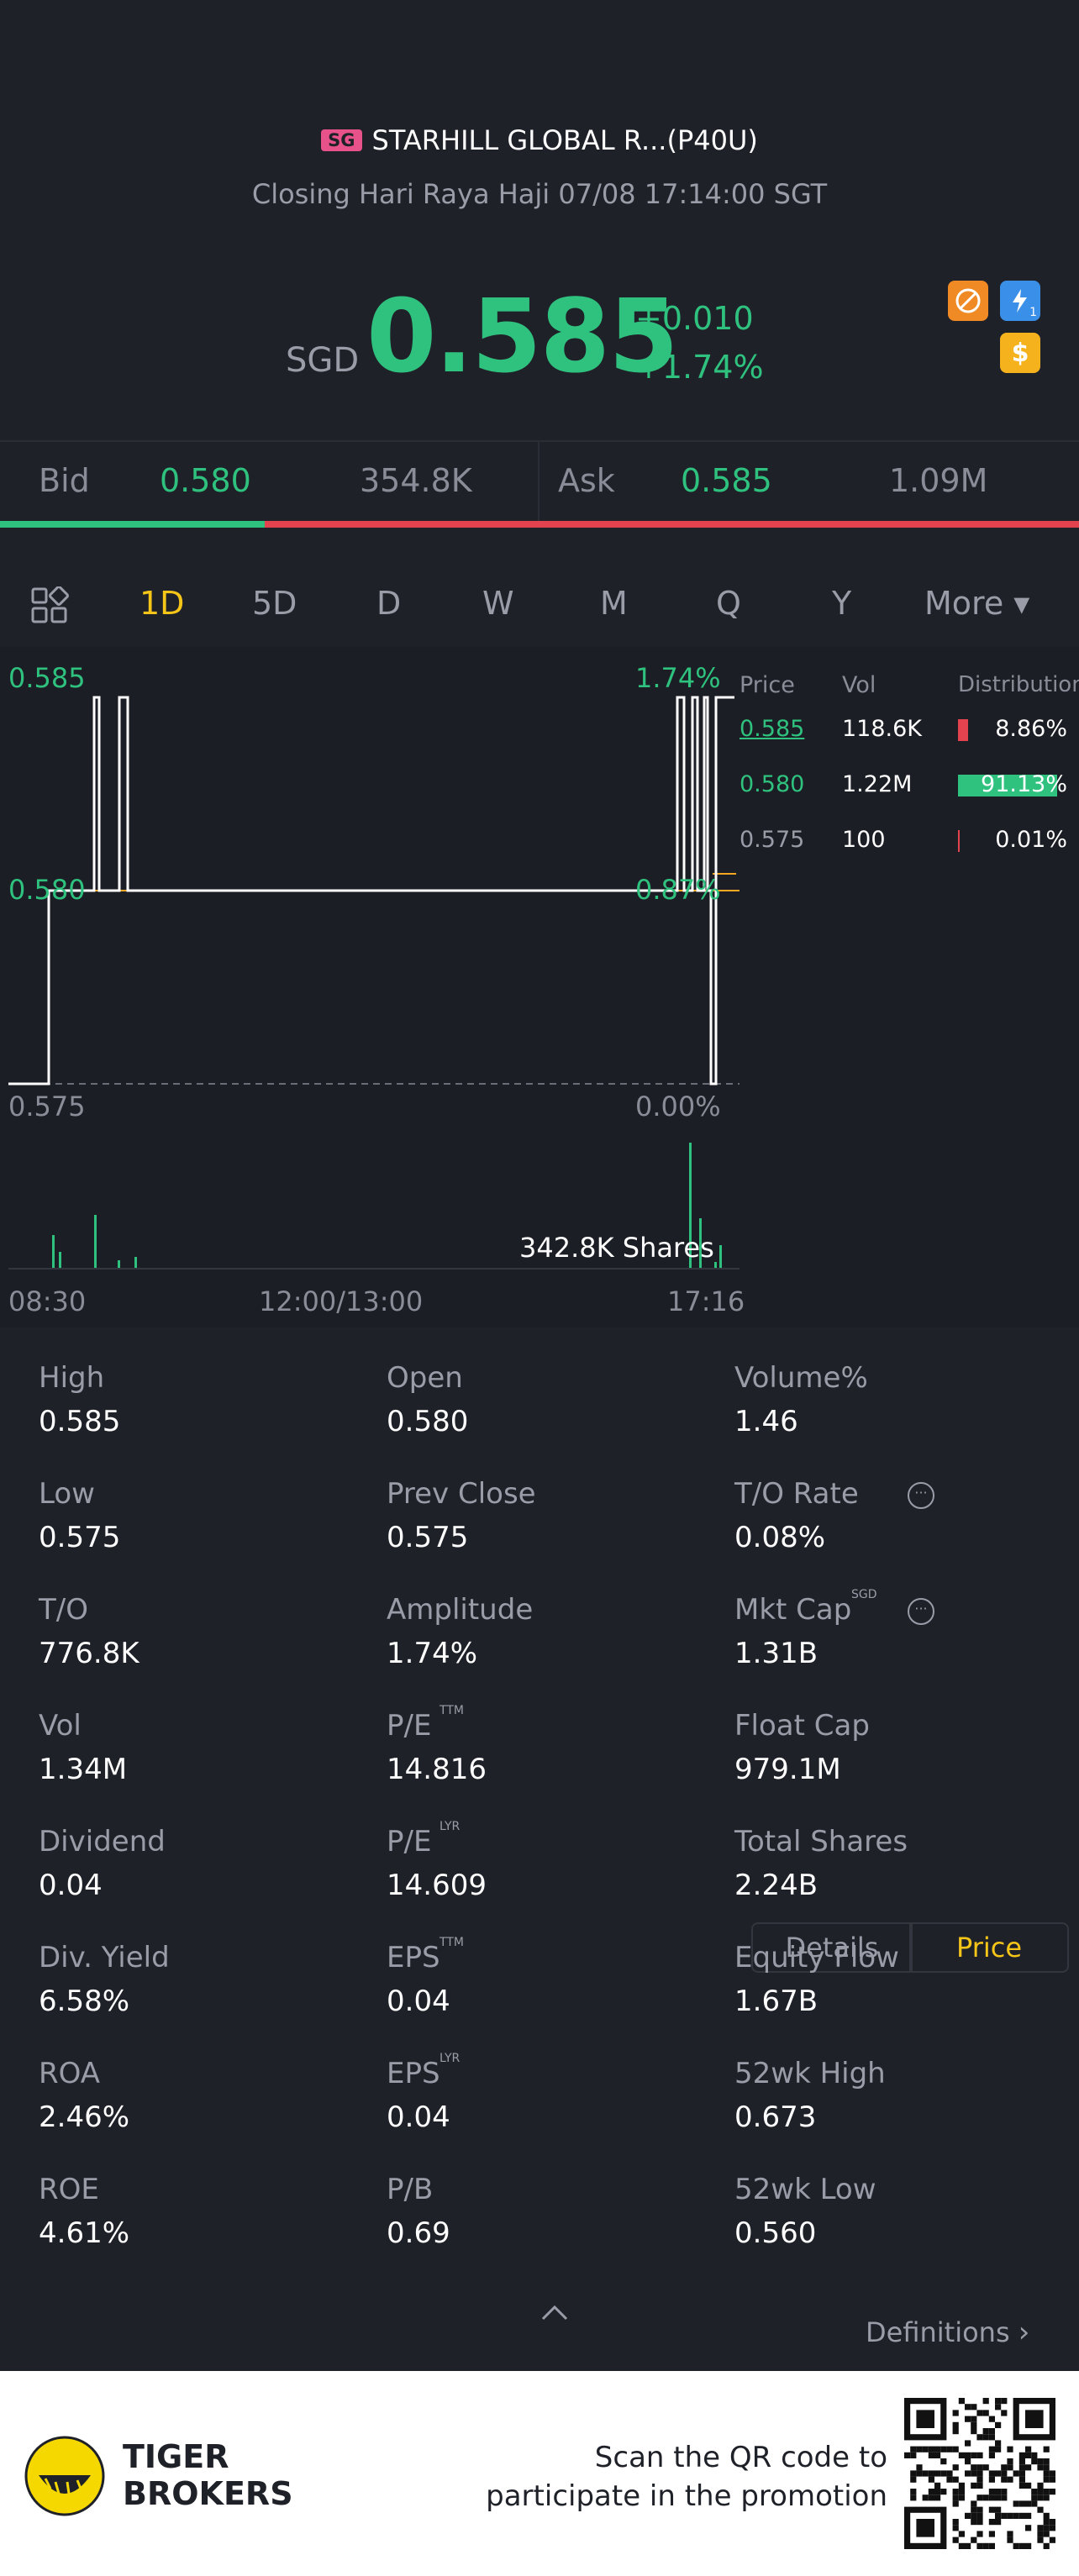 This screenshot has width=1079, height=2576. Describe the element at coordinates (60, 1726) in the screenshot. I see `stat-label: Vol` at that location.